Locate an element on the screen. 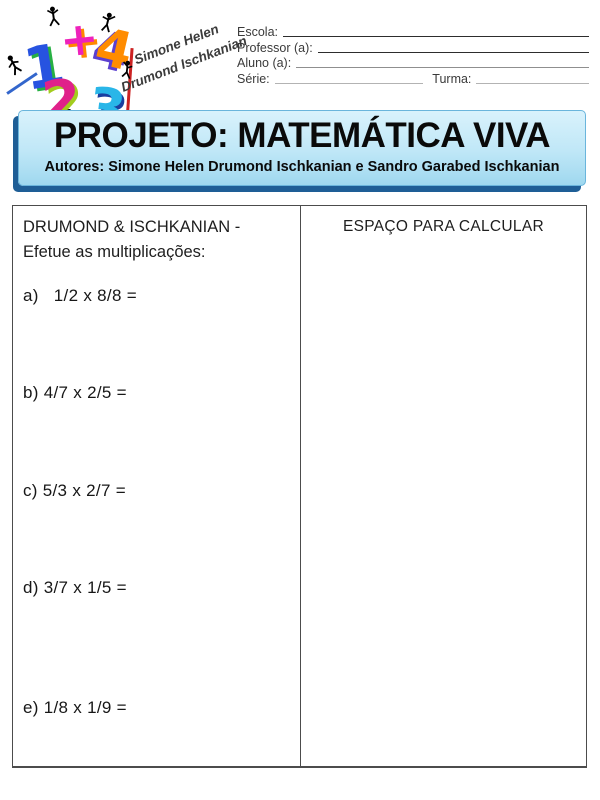  problem-b: b) 4/7 x 2/5 = is located at coordinates (75, 392).